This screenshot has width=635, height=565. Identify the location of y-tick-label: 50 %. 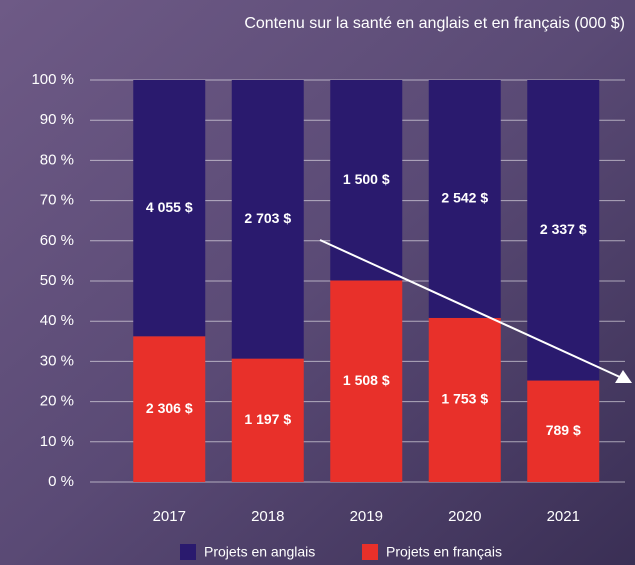
(57, 280).